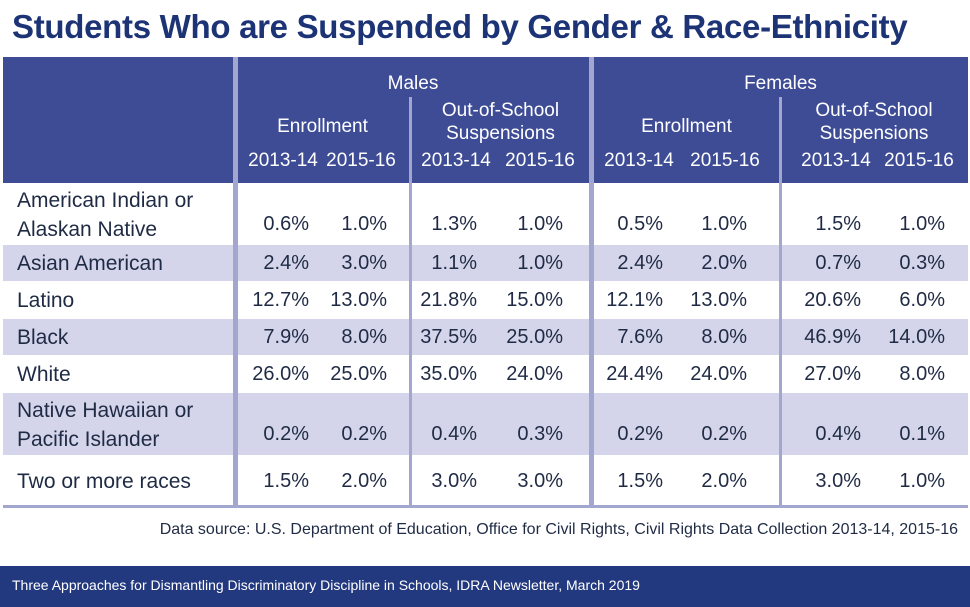 This screenshot has width=970, height=607. What do you see at coordinates (105, 410) in the screenshot?
I see `row-label: Native Hawaiian or` at bounding box center [105, 410].